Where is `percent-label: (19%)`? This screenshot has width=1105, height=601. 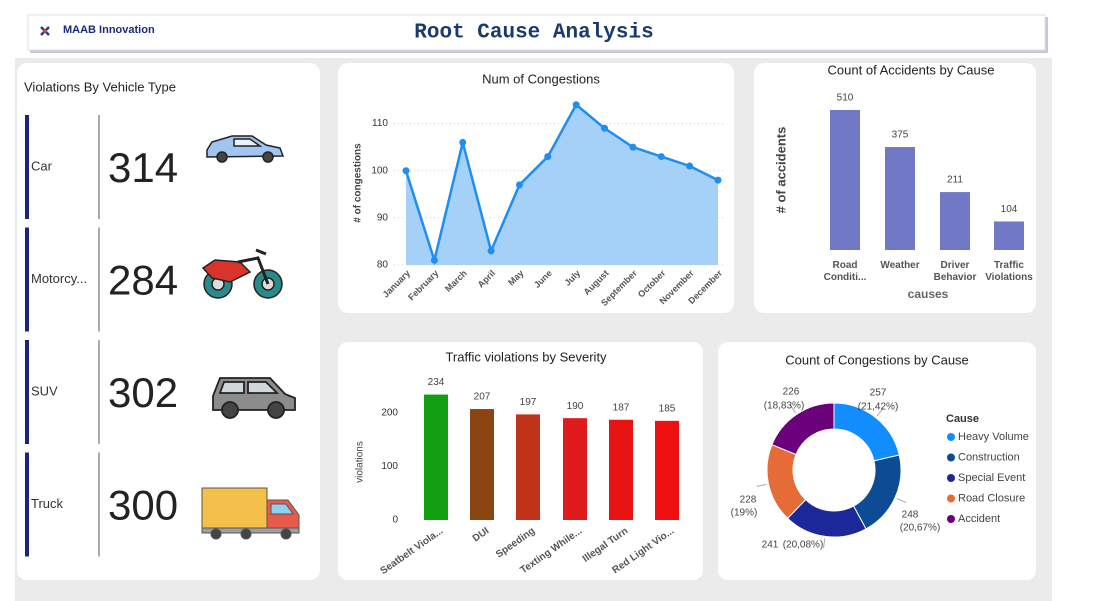
percent-label: (19%) is located at coordinates (744, 513).